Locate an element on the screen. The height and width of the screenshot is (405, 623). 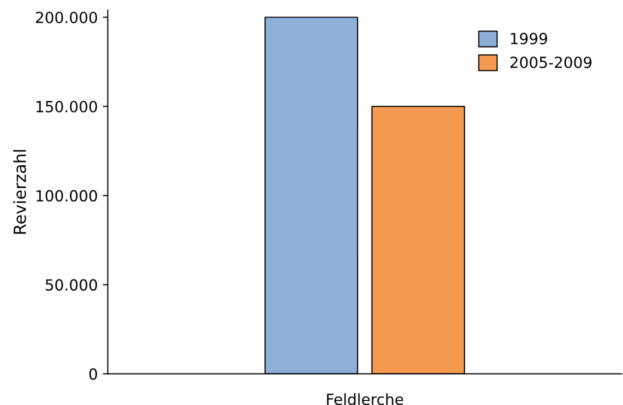
y-tick-label: 50.000 is located at coordinates (72, 285).